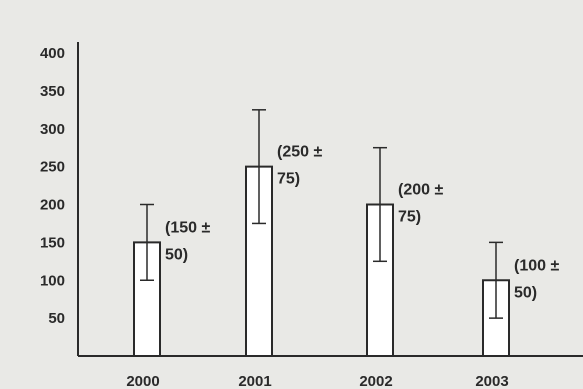 This screenshot has width=583, height=389. Describe the element at coordinates (491, 381) in the screenshot. I see `x-category-label: 2003` at that location.